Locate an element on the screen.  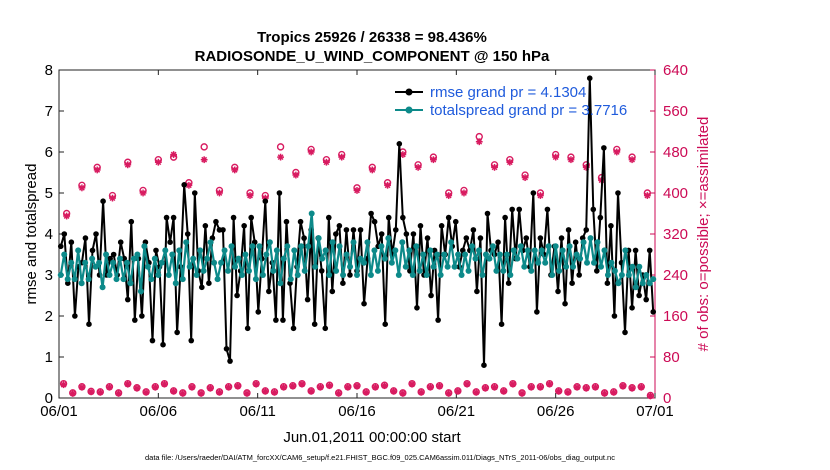
y-right-tick-label: 480 is located at coordinates (675, 152).